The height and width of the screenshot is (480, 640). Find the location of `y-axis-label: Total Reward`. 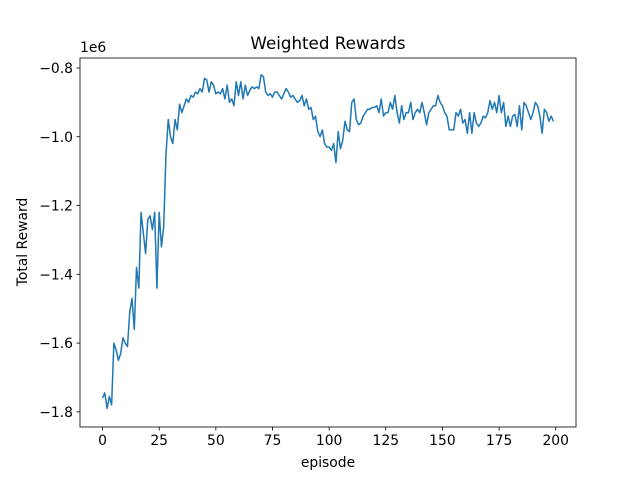

y-axis-label: Total Reward is located at coordinates (23, 243).